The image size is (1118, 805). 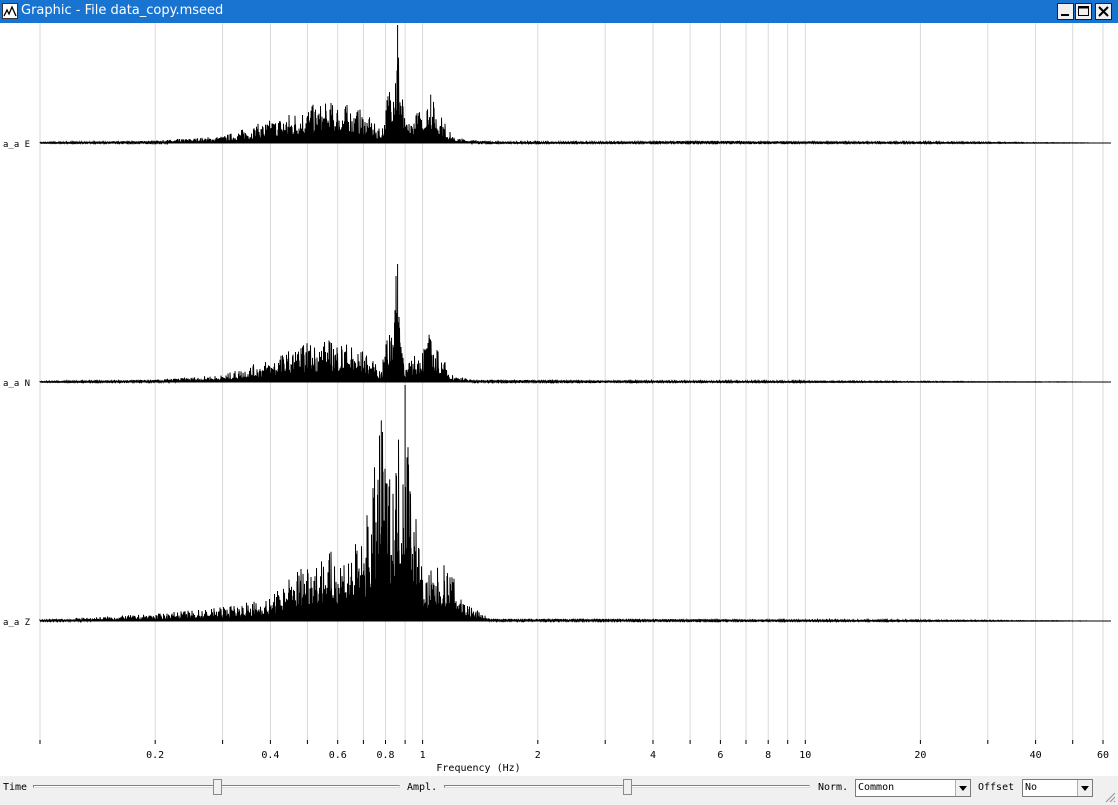 I want to click on time-slider-thumb, so click(x=217, y=787).